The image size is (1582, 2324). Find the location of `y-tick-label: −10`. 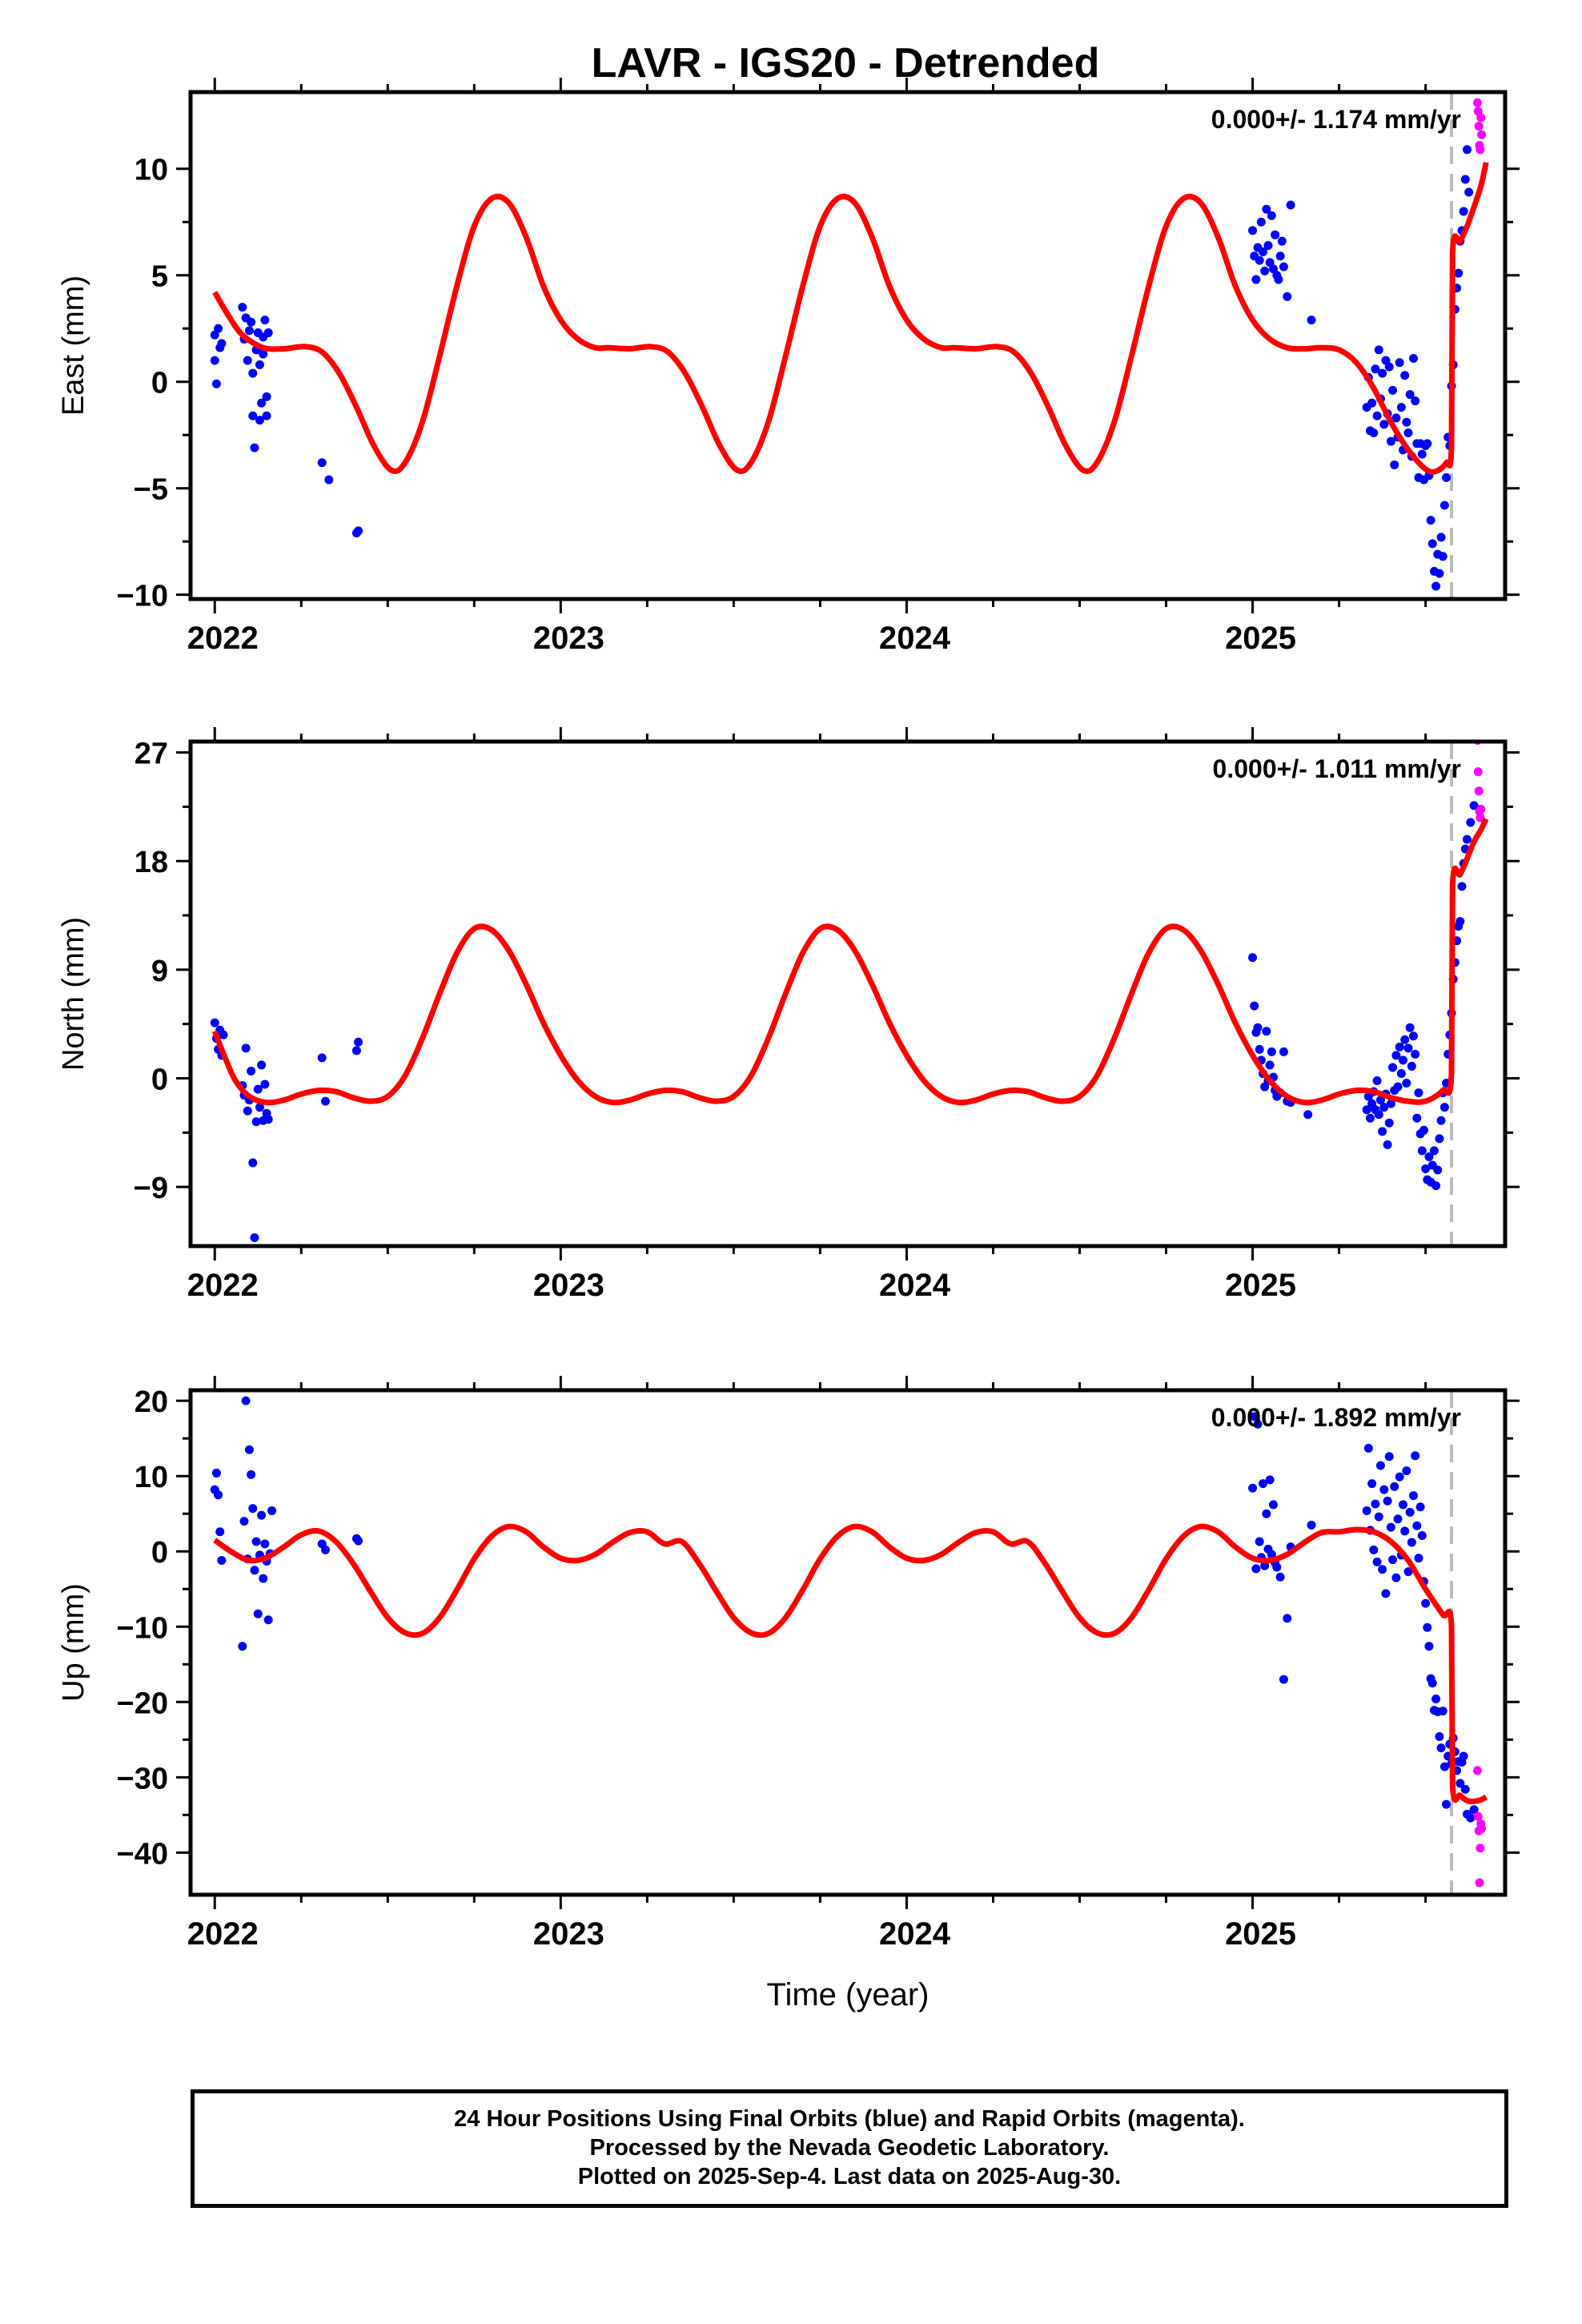

y-tick-label: −10 is located at coordinates (142, 1628).